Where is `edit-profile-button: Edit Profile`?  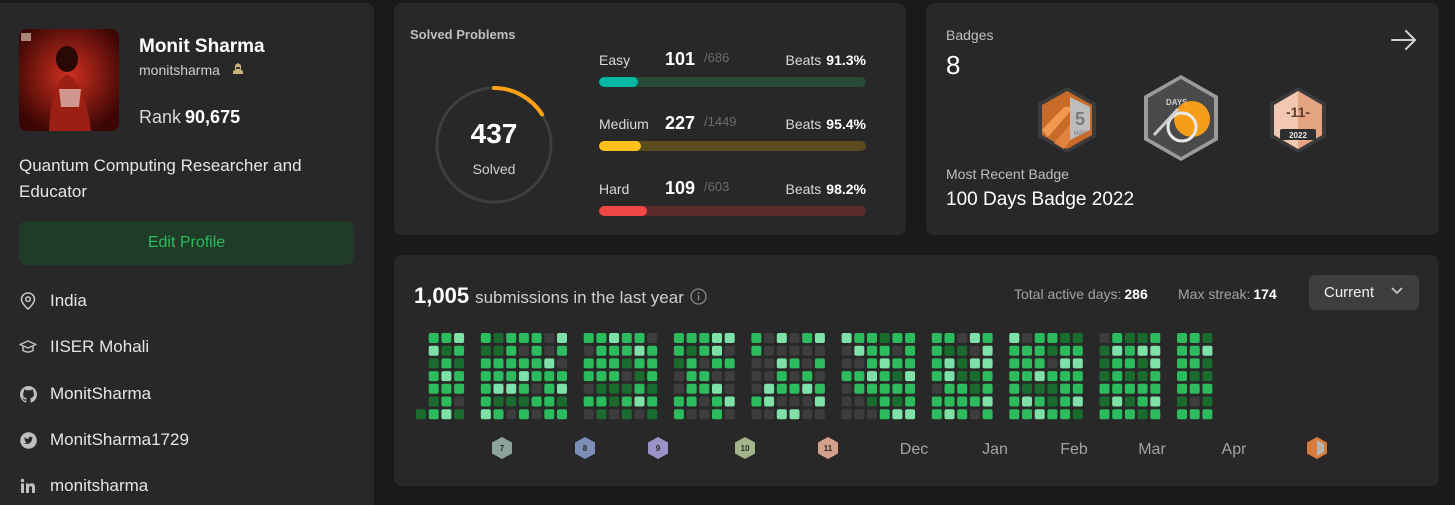
edit-profile-button: Edit Profile is located at coordinates (186, 243).